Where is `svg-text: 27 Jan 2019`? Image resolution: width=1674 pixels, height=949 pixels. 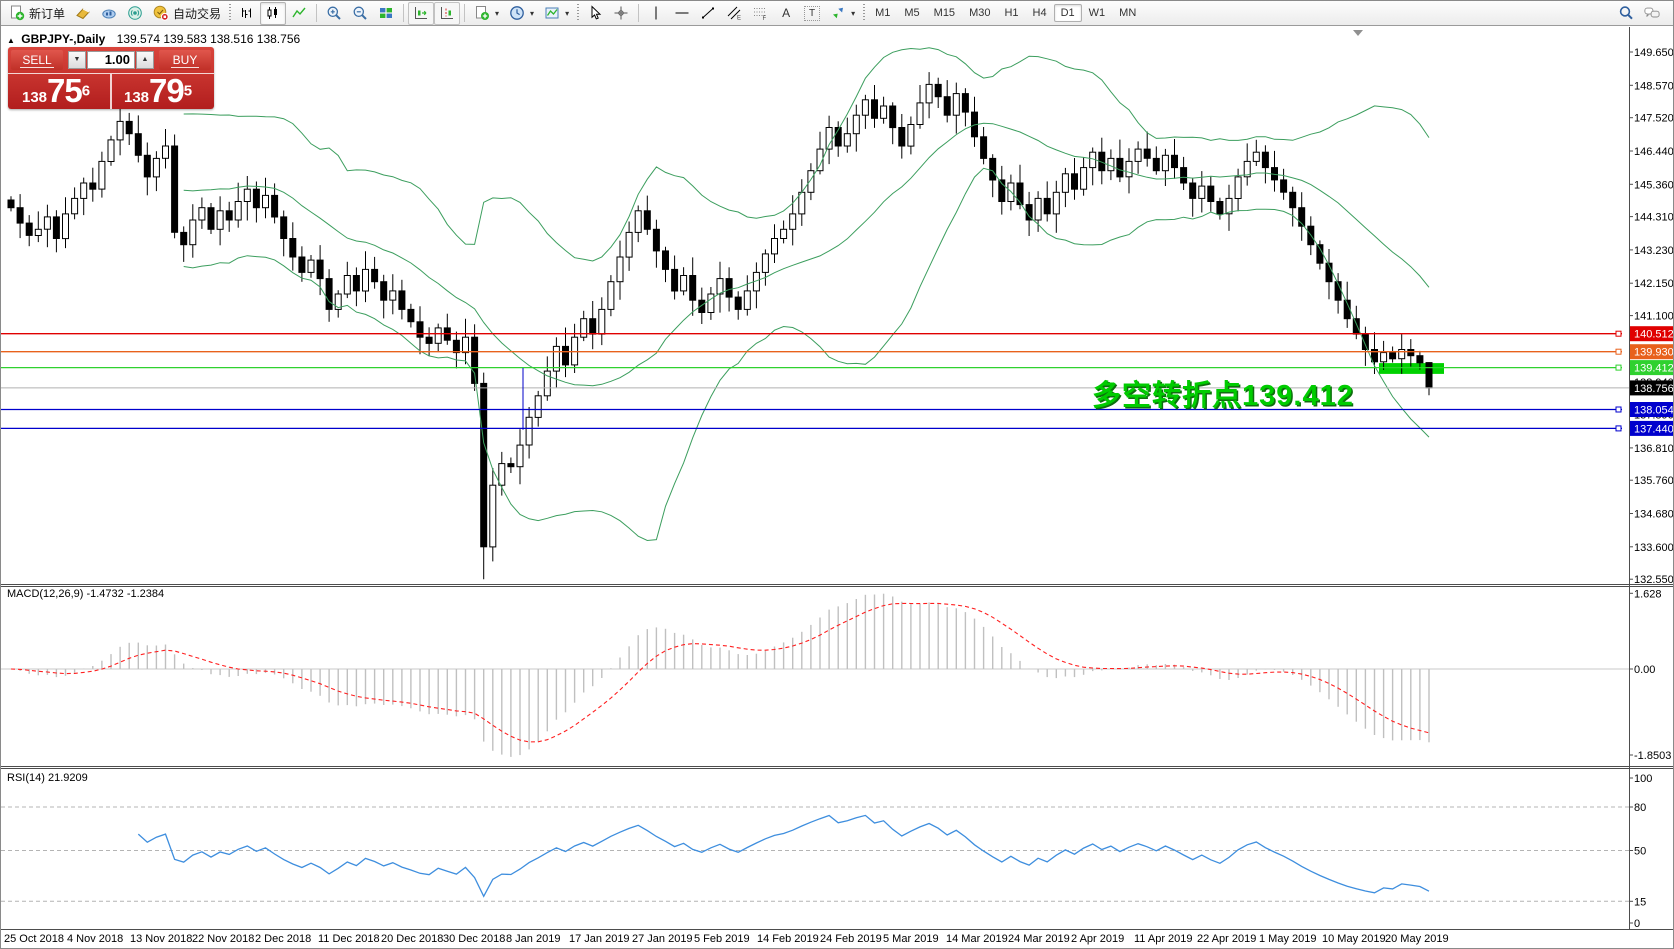 svg-text: 27 Jan 2019 is located at coordinates (662, 939).